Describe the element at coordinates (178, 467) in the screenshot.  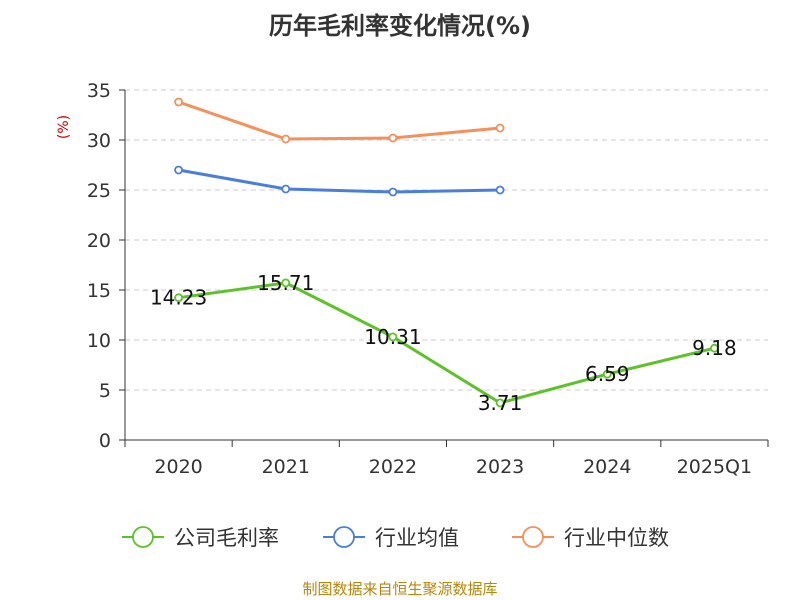
I see `x-tick-label: 2020` at that location.